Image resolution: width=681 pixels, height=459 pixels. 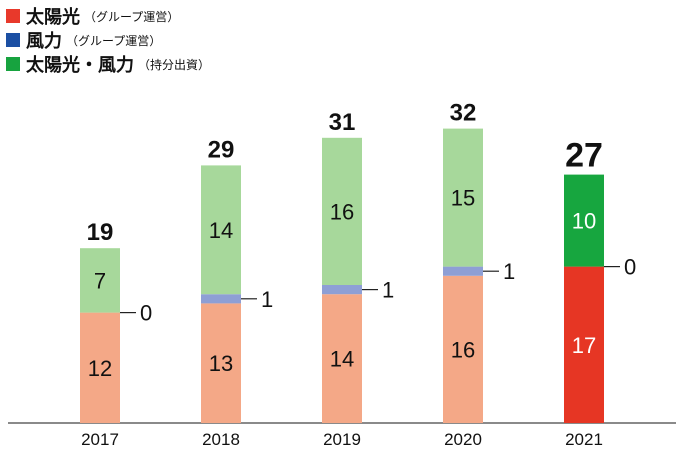 What do you see at coordinates (174, 64) in the screenshot?
I see `legend-note-equity: （持分出資）` at bounding box center [174, 64].